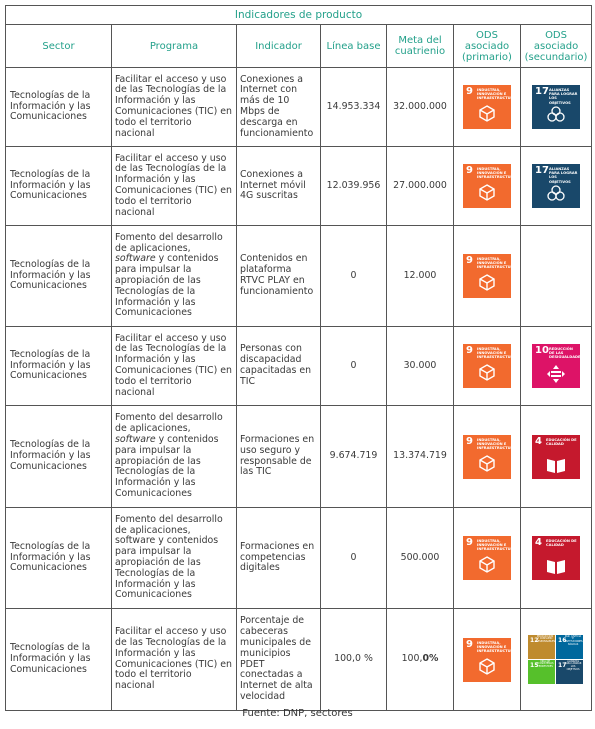 The image size is (595, 729). Describe the element at coordinates (420, 107) in the screenshot. I see `meta-cell: 32.000.000` at that location.